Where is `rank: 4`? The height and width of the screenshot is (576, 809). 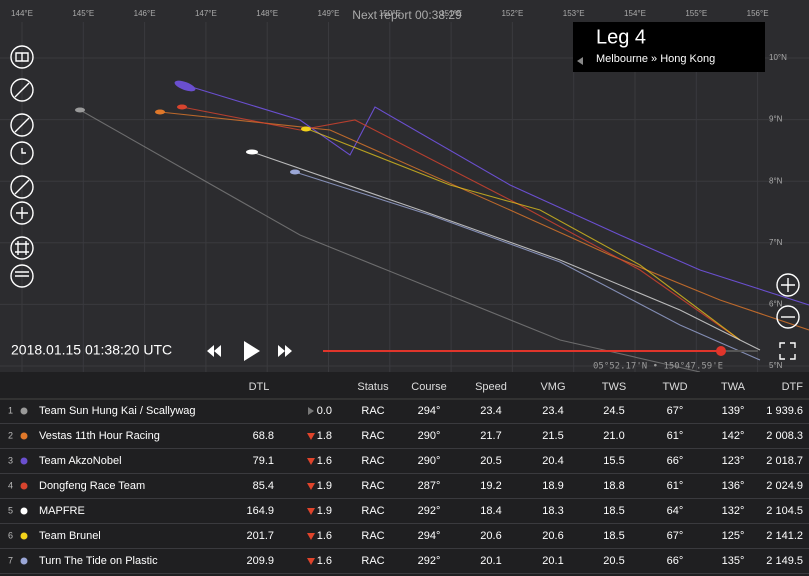
rank: 4 is located at coordinates (10, 485).